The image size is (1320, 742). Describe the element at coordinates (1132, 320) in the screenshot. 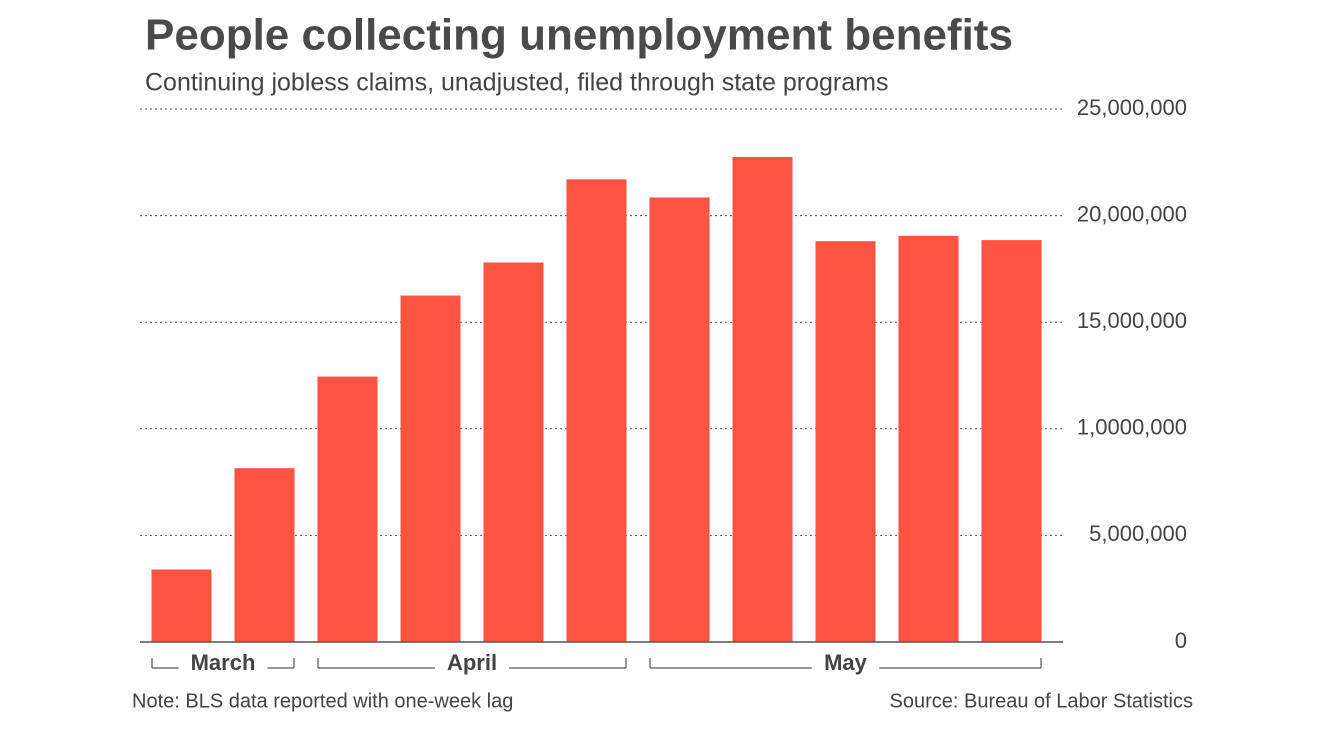

I see `y-tick-label: 15,000,000` at that location.